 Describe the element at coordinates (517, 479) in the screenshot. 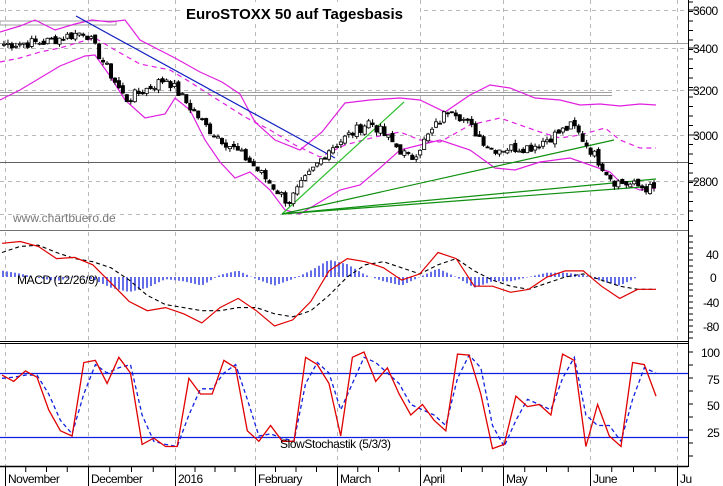

I see `month-label-may: May` at that location.